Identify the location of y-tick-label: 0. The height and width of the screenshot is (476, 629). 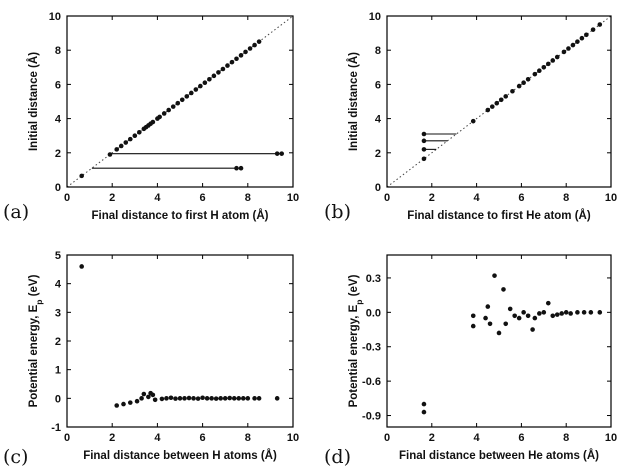
(58, 399).